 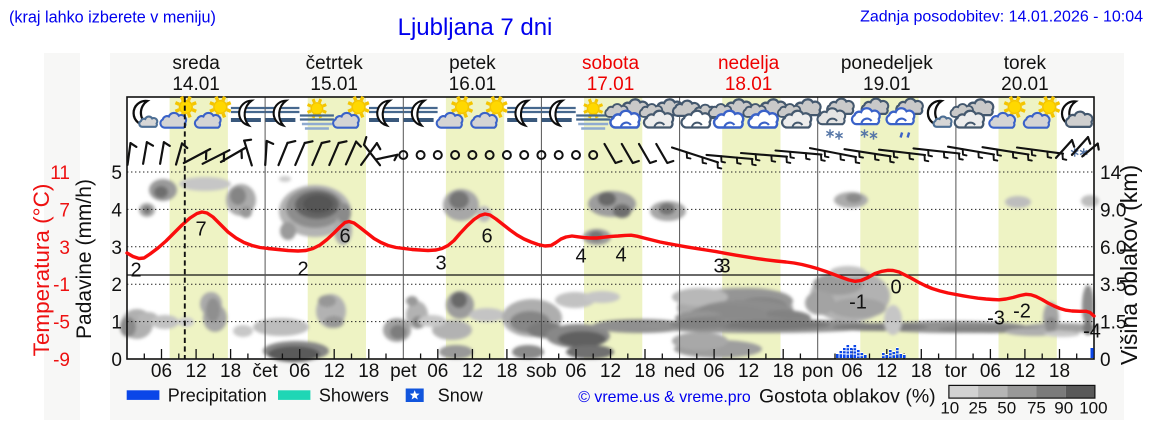 I want to click on svg-text: 25, so click(x=977, y=408).